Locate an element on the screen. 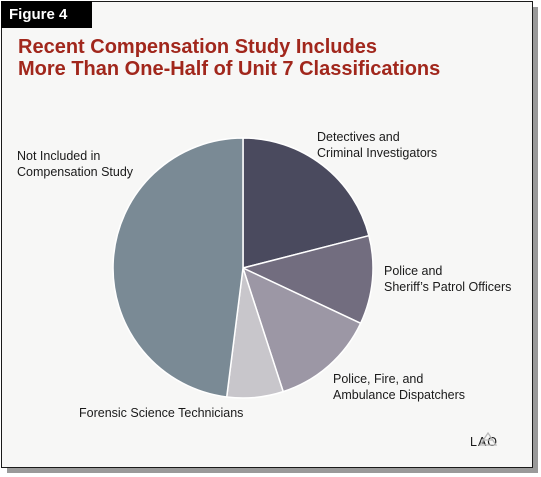  slice-label-line: Forensic Science Technicians is located at coordinates (161, 413).